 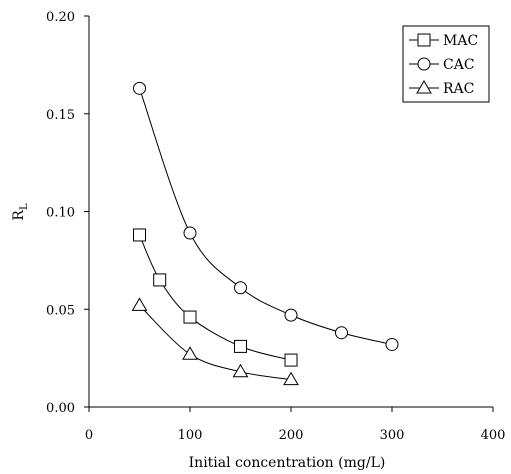 I want to click on y-axis-label: R, so click(x=19, y=215).